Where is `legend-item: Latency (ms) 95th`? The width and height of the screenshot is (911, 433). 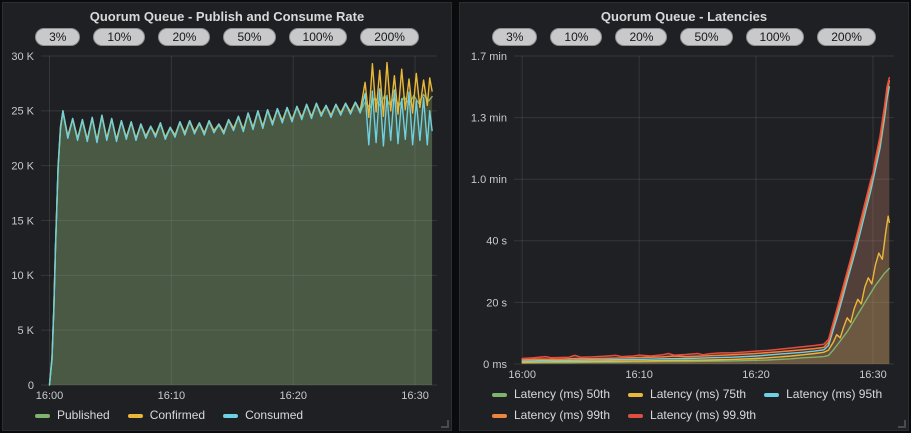
legend-item: Latency (ms) 95th is located at coordinates (823, 394).